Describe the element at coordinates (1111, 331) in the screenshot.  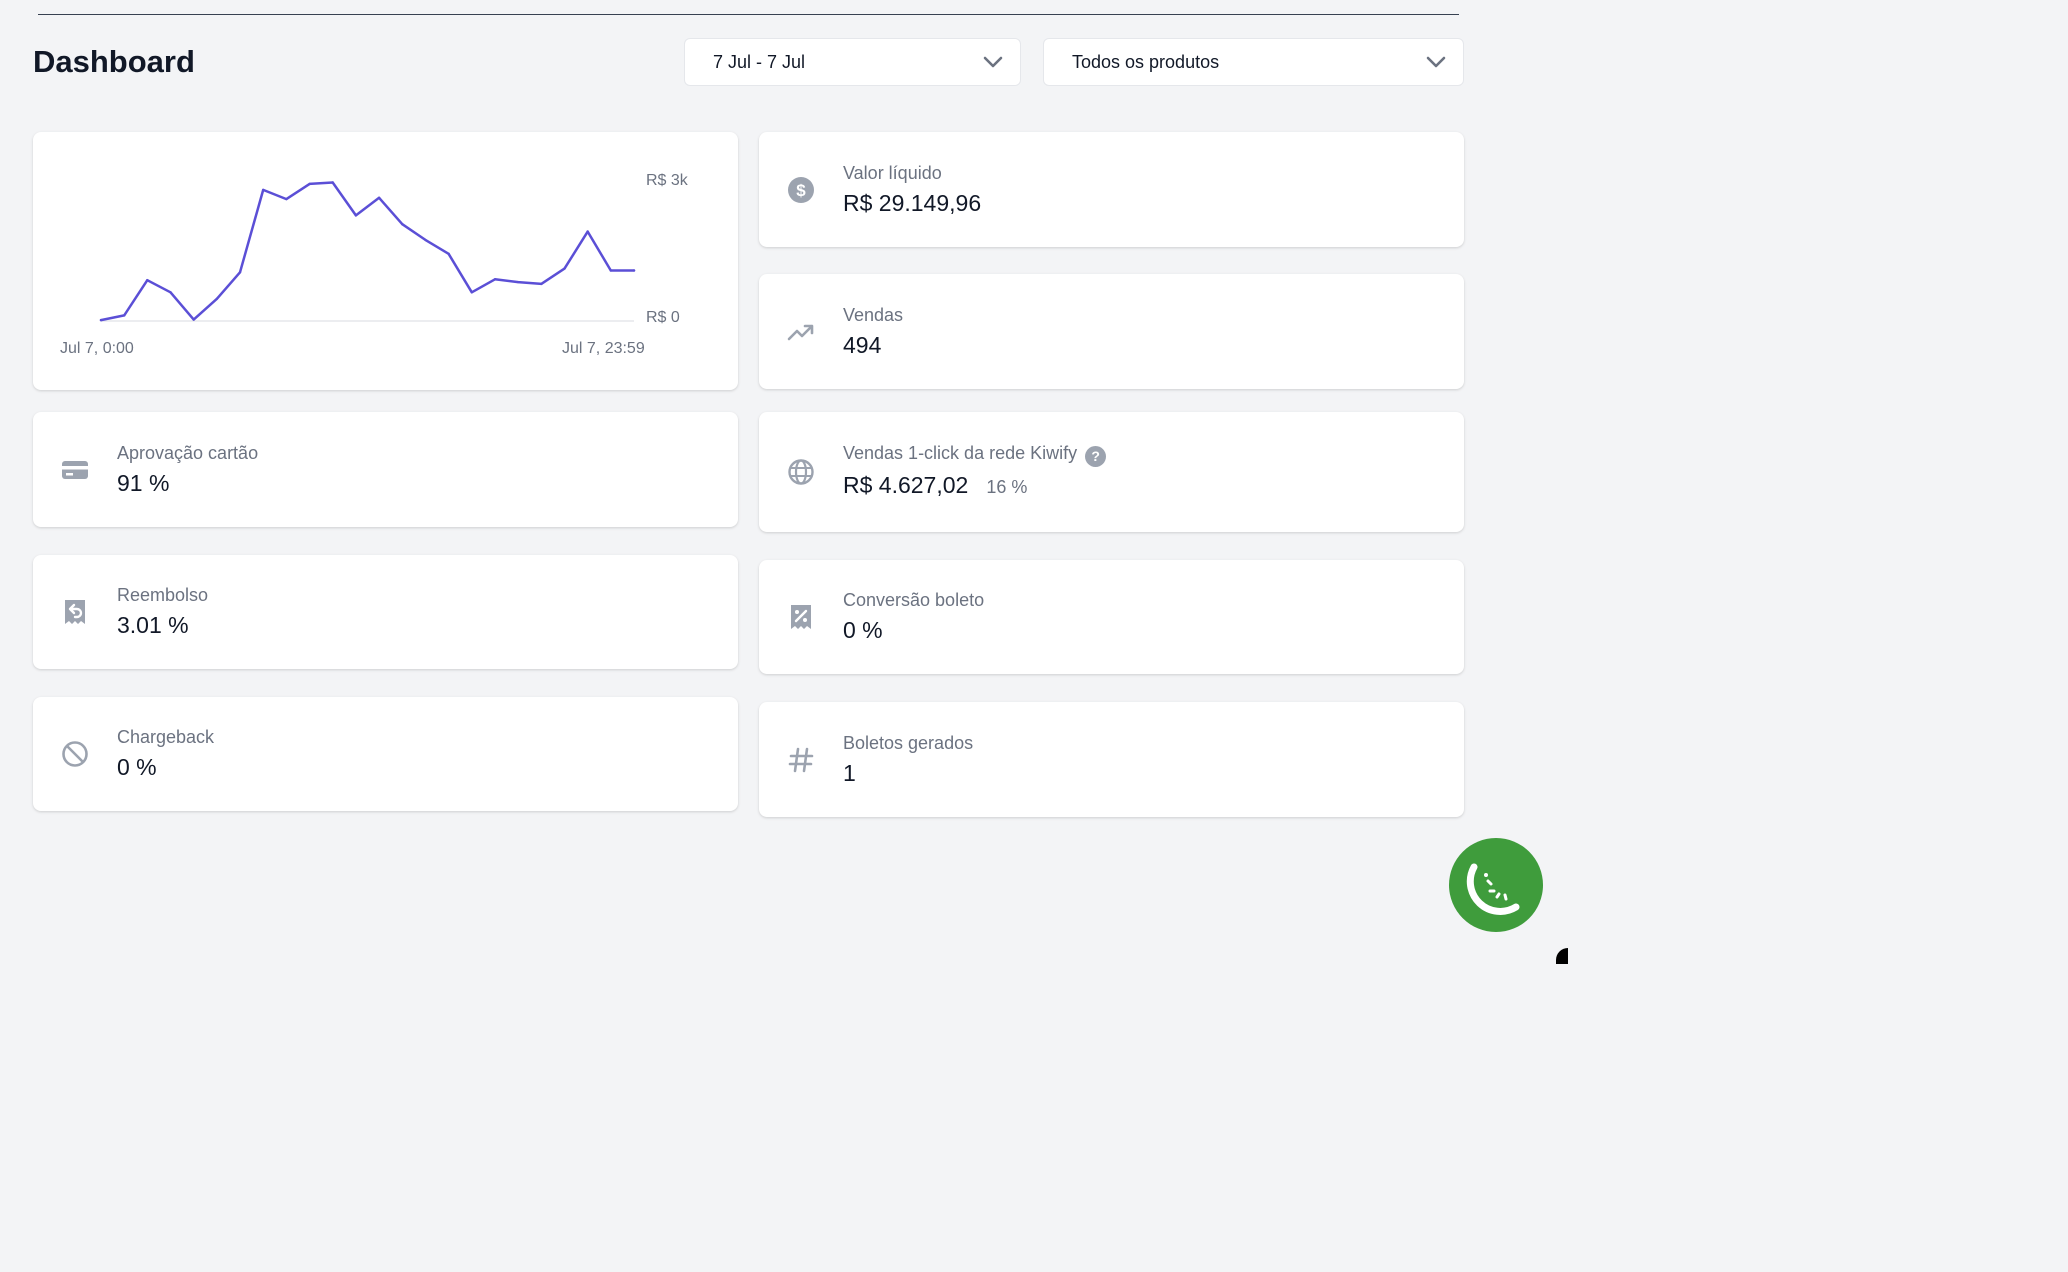
I see `sales-card: Vendas 494` at that location.